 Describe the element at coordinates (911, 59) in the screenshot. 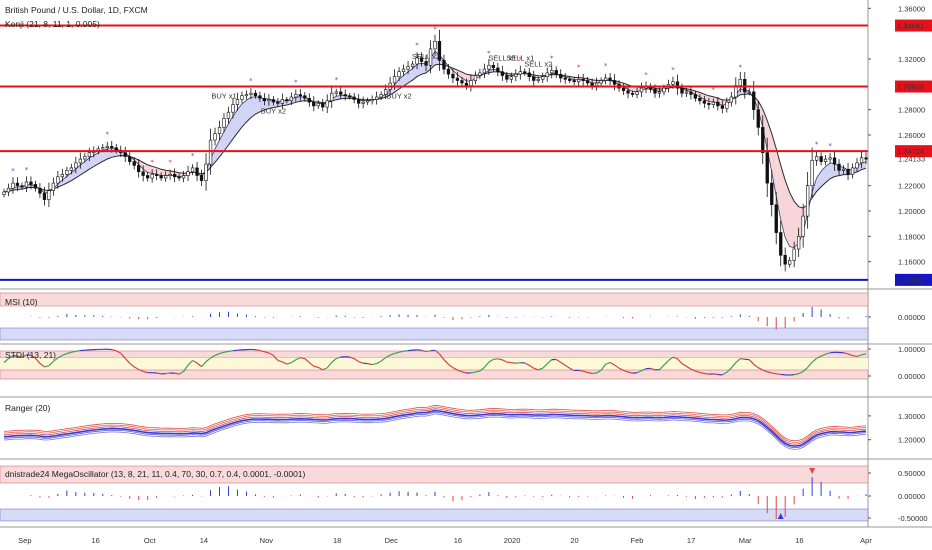

I see `price-axis-label: 1.32000` at that location.